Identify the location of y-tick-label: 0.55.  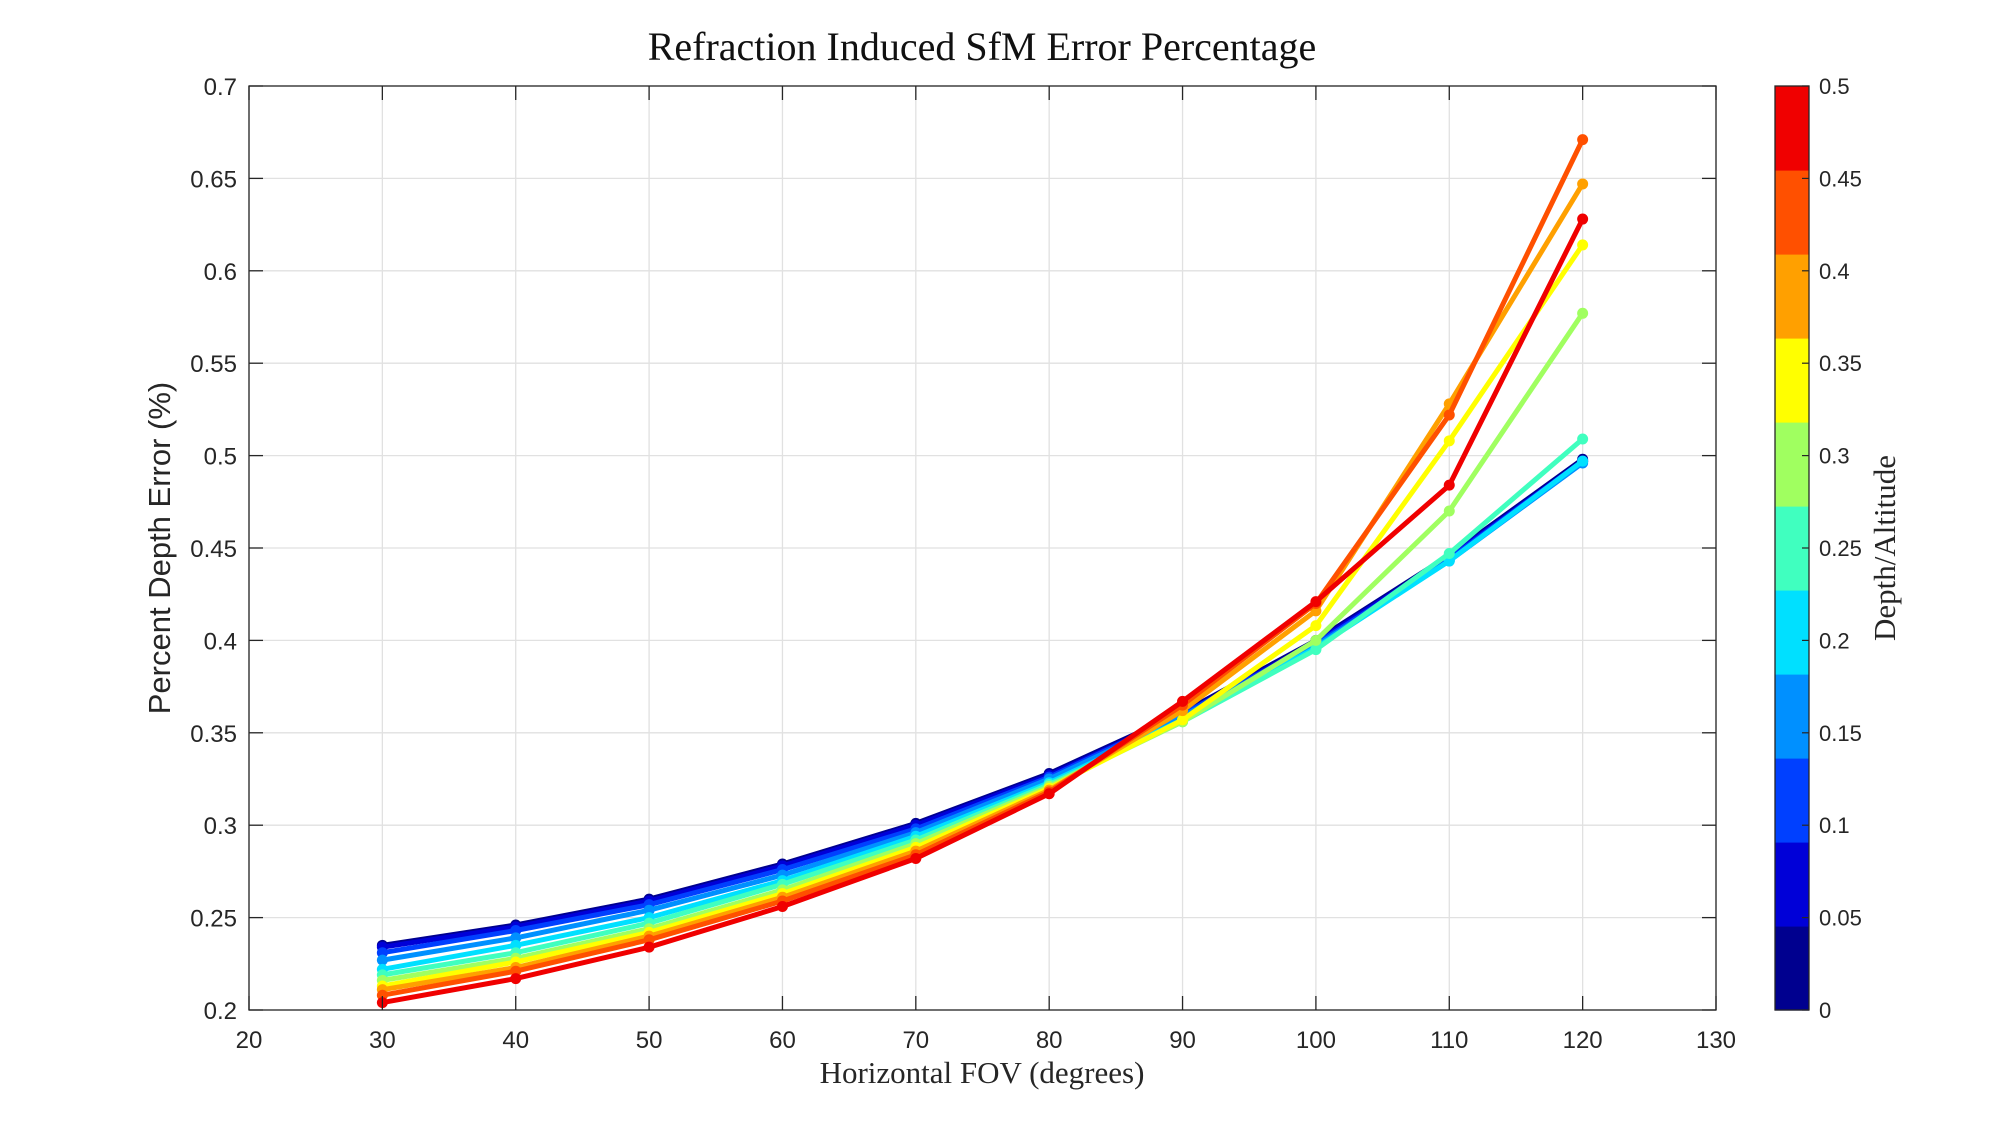
(213, 364).